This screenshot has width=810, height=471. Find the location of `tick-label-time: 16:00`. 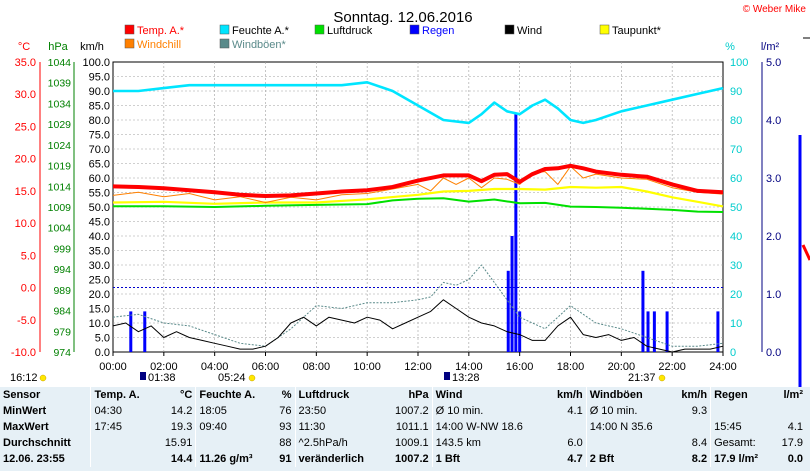

tick-label-time: 16:00 is located at coordinates (520, 367).